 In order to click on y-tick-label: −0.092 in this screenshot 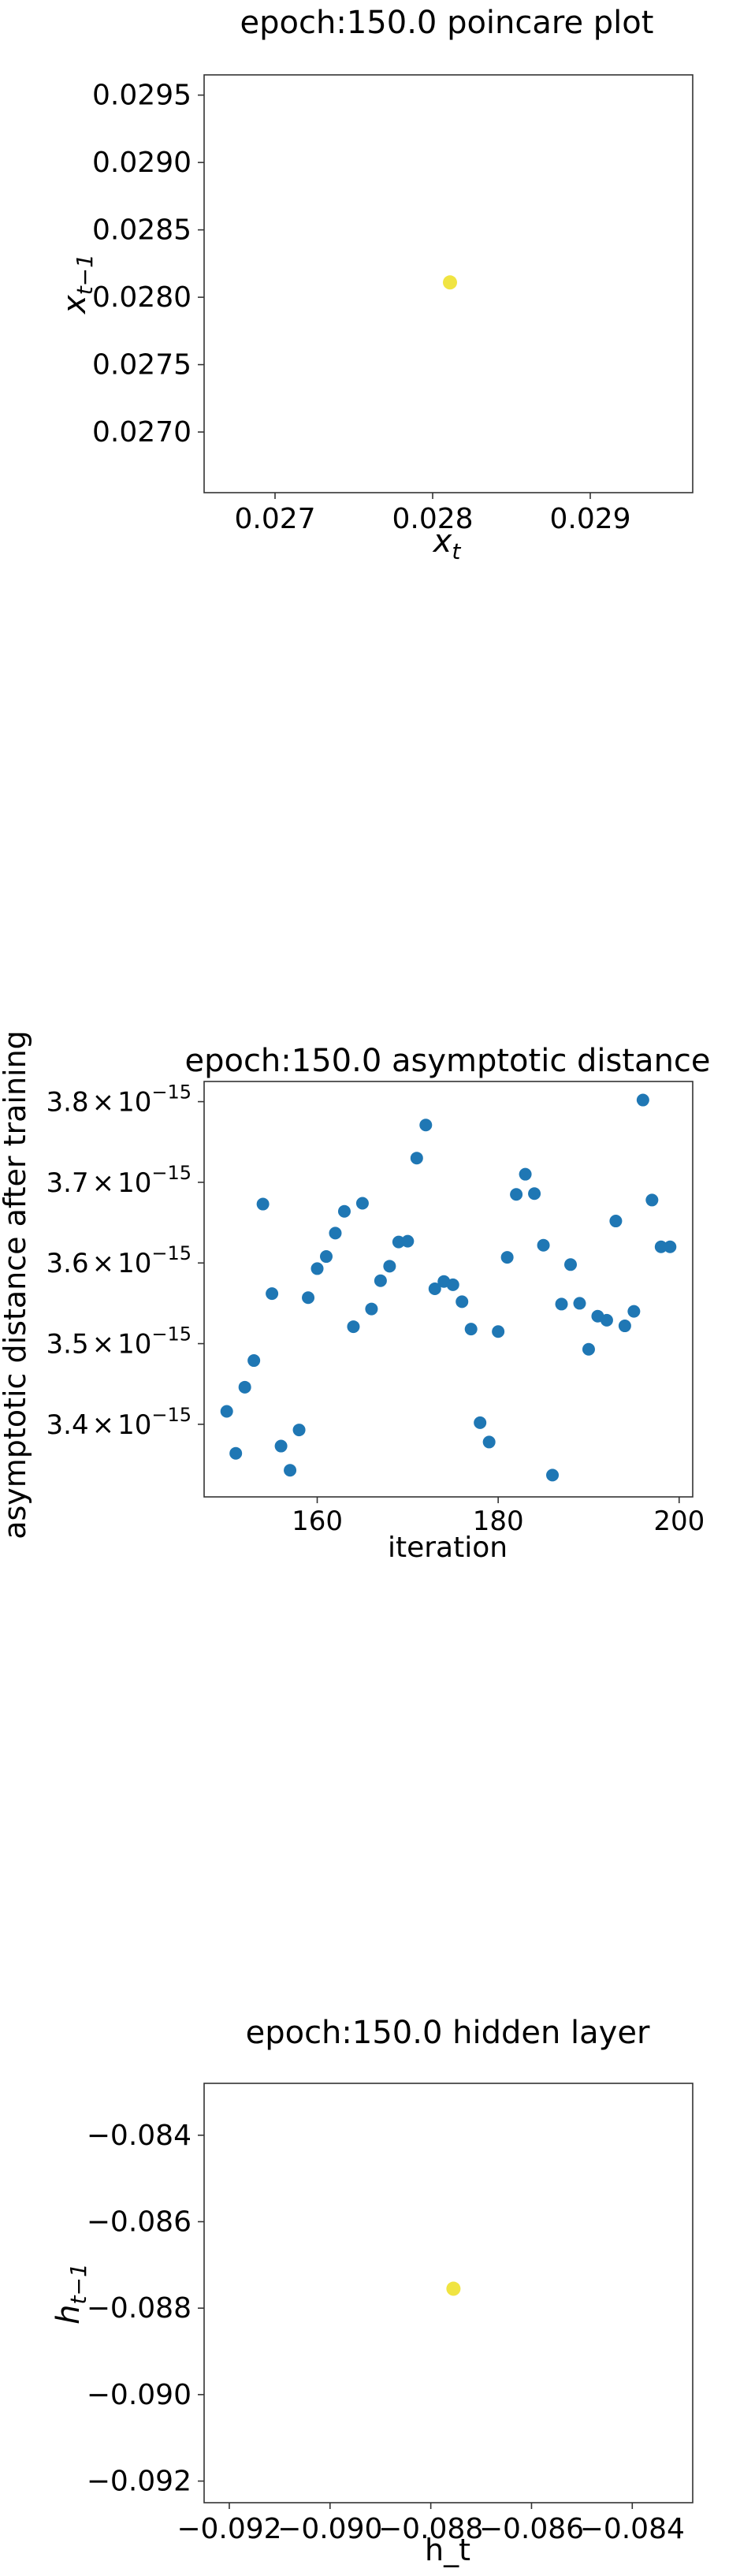, I will do `click(139, 2482)`.